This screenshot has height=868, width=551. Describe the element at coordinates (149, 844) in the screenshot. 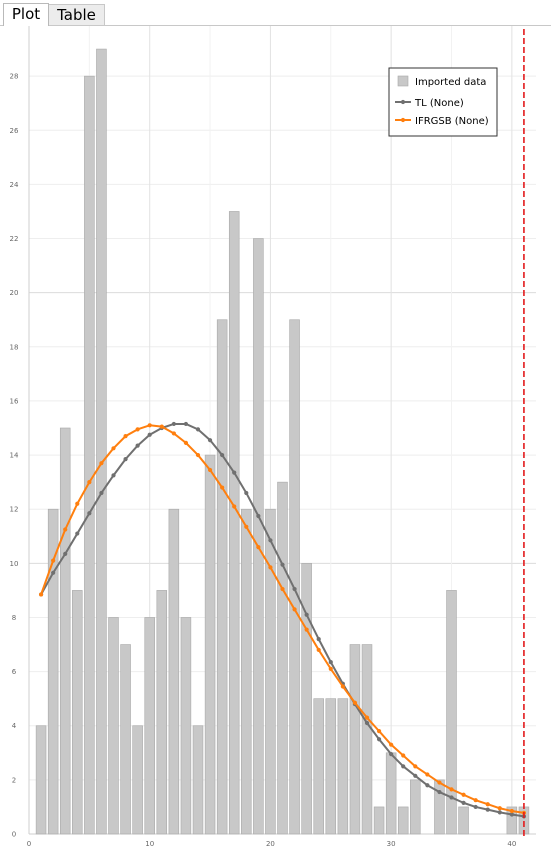

I see `x-tick-label: 10` at that location.